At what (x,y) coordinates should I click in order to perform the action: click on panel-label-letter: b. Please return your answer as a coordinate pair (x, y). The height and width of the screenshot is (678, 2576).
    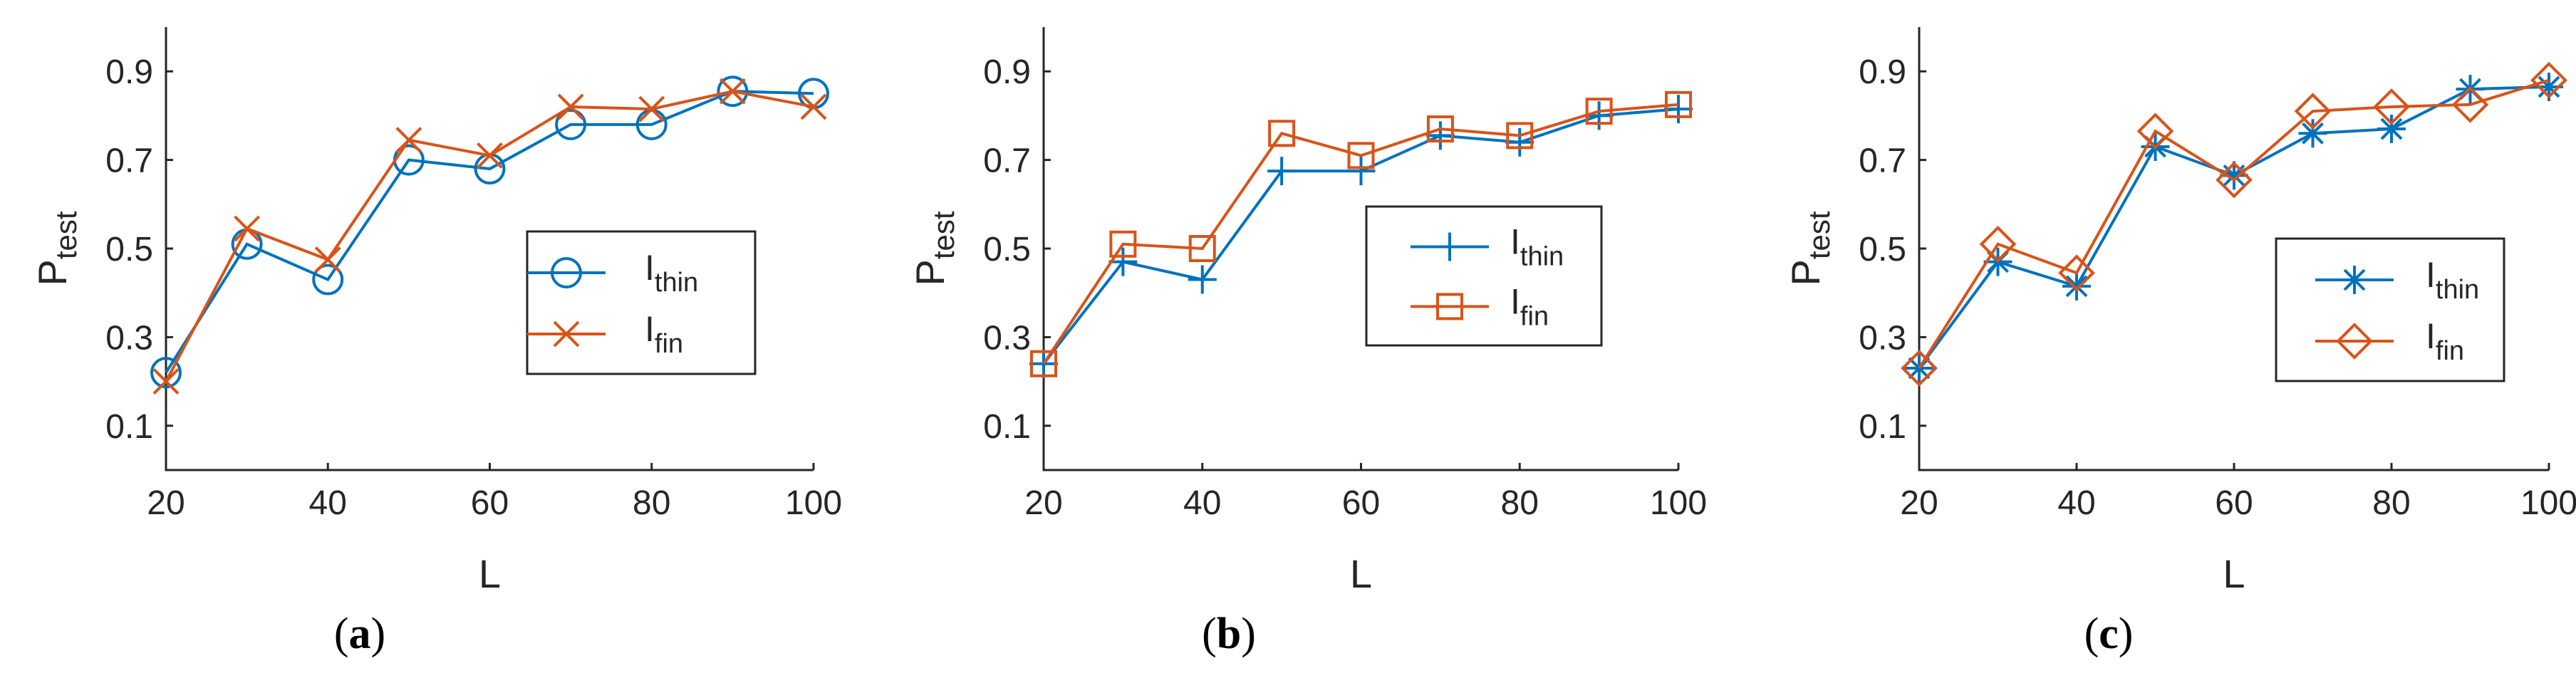
    Looking at the image, I should click on (1229, 634).